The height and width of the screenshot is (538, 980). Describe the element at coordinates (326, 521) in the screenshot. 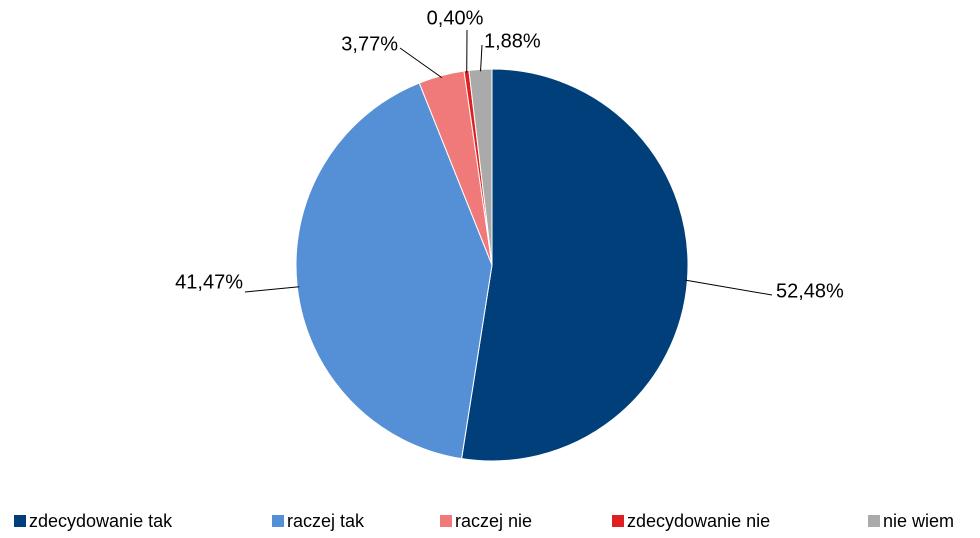

I see `legend-label: raczej tak` at that location.